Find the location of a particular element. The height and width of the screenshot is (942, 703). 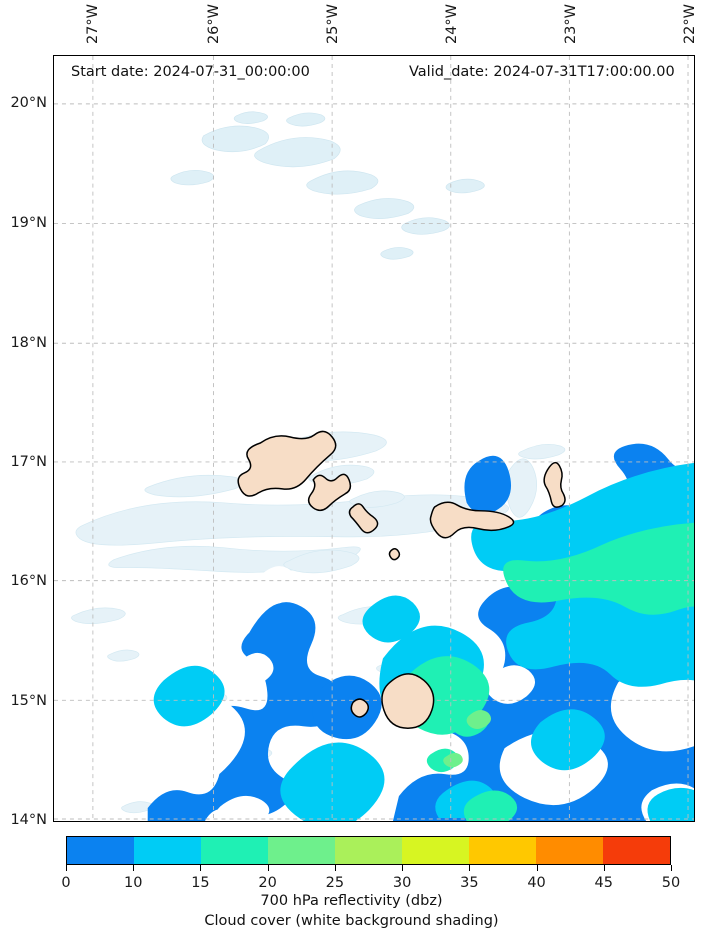

colorbar-ticklabel-40: 40 is located at coordinates (536, 883).